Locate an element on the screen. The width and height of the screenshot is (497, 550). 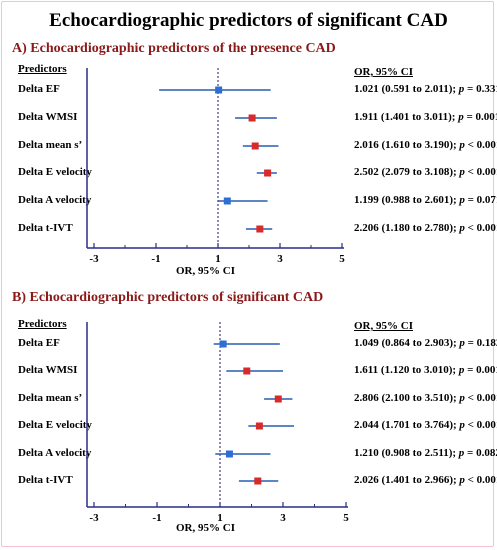
ci-range: (1.401 to 2.966); is located at coordinates (420, 480).